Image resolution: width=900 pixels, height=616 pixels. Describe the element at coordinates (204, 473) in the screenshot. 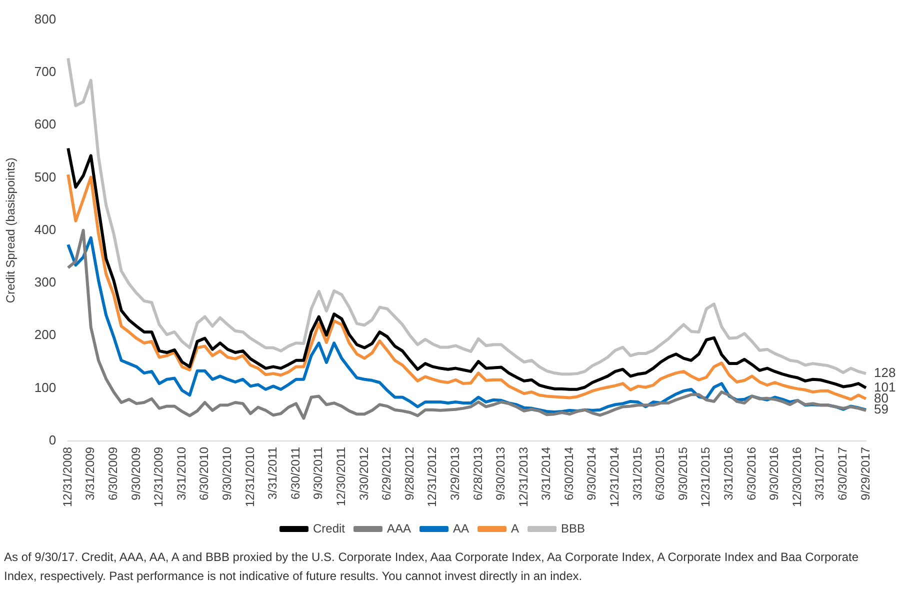

I see `x-tick-label: 6/30/2010` at that location.